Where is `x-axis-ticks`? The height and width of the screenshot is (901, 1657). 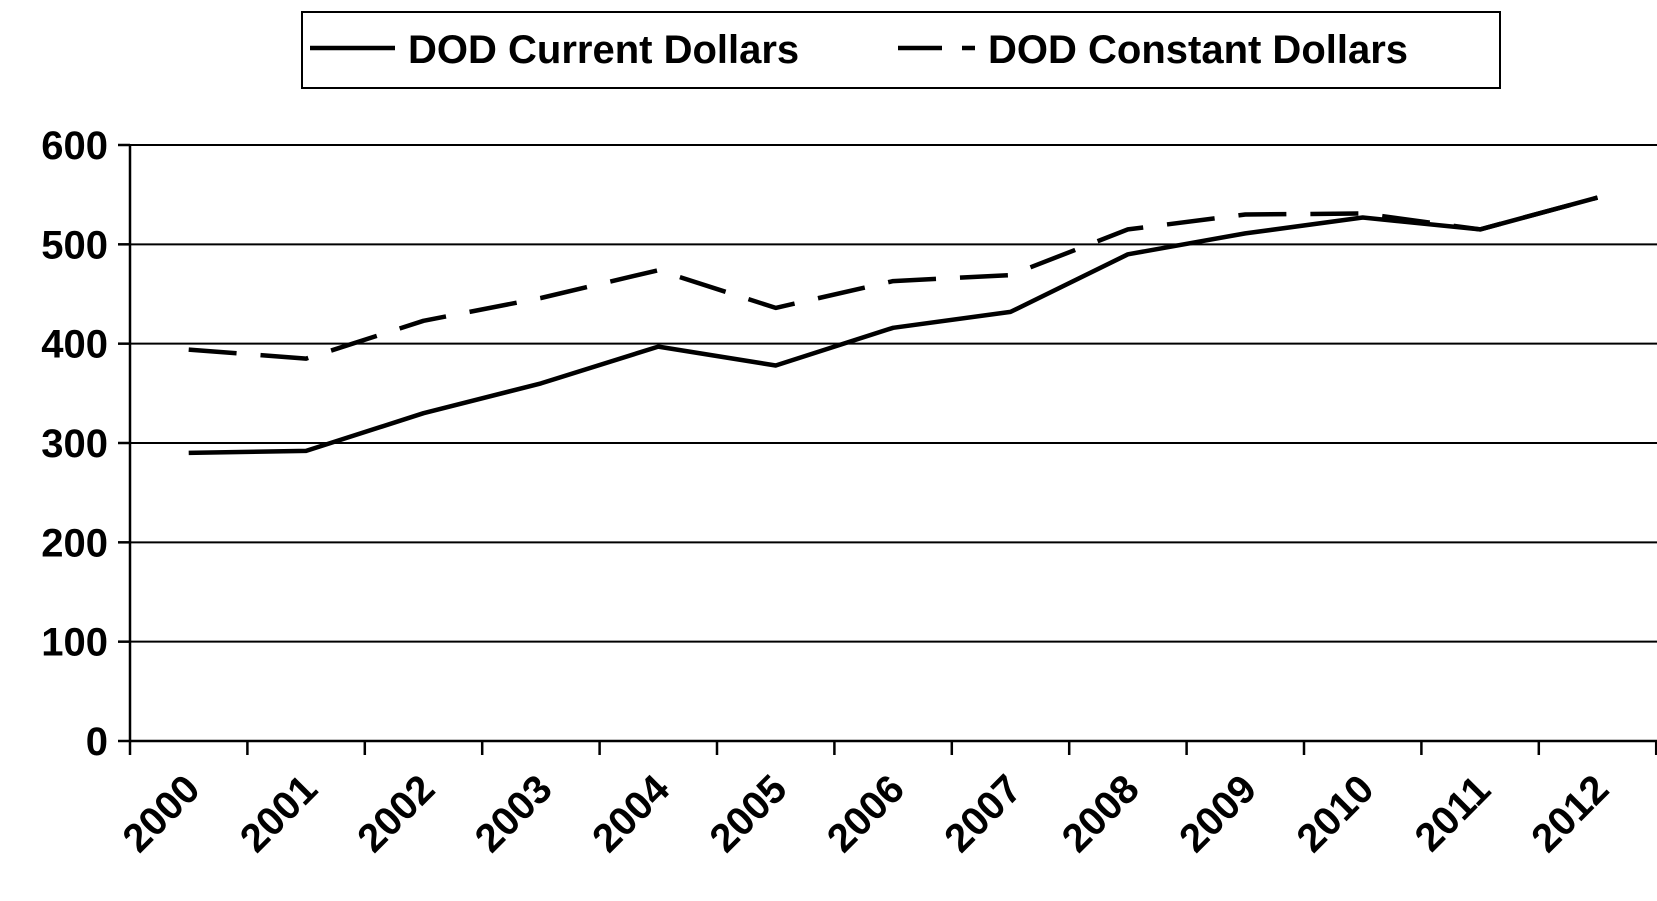
x-axis-ticks is located at coordinates (892, 748).